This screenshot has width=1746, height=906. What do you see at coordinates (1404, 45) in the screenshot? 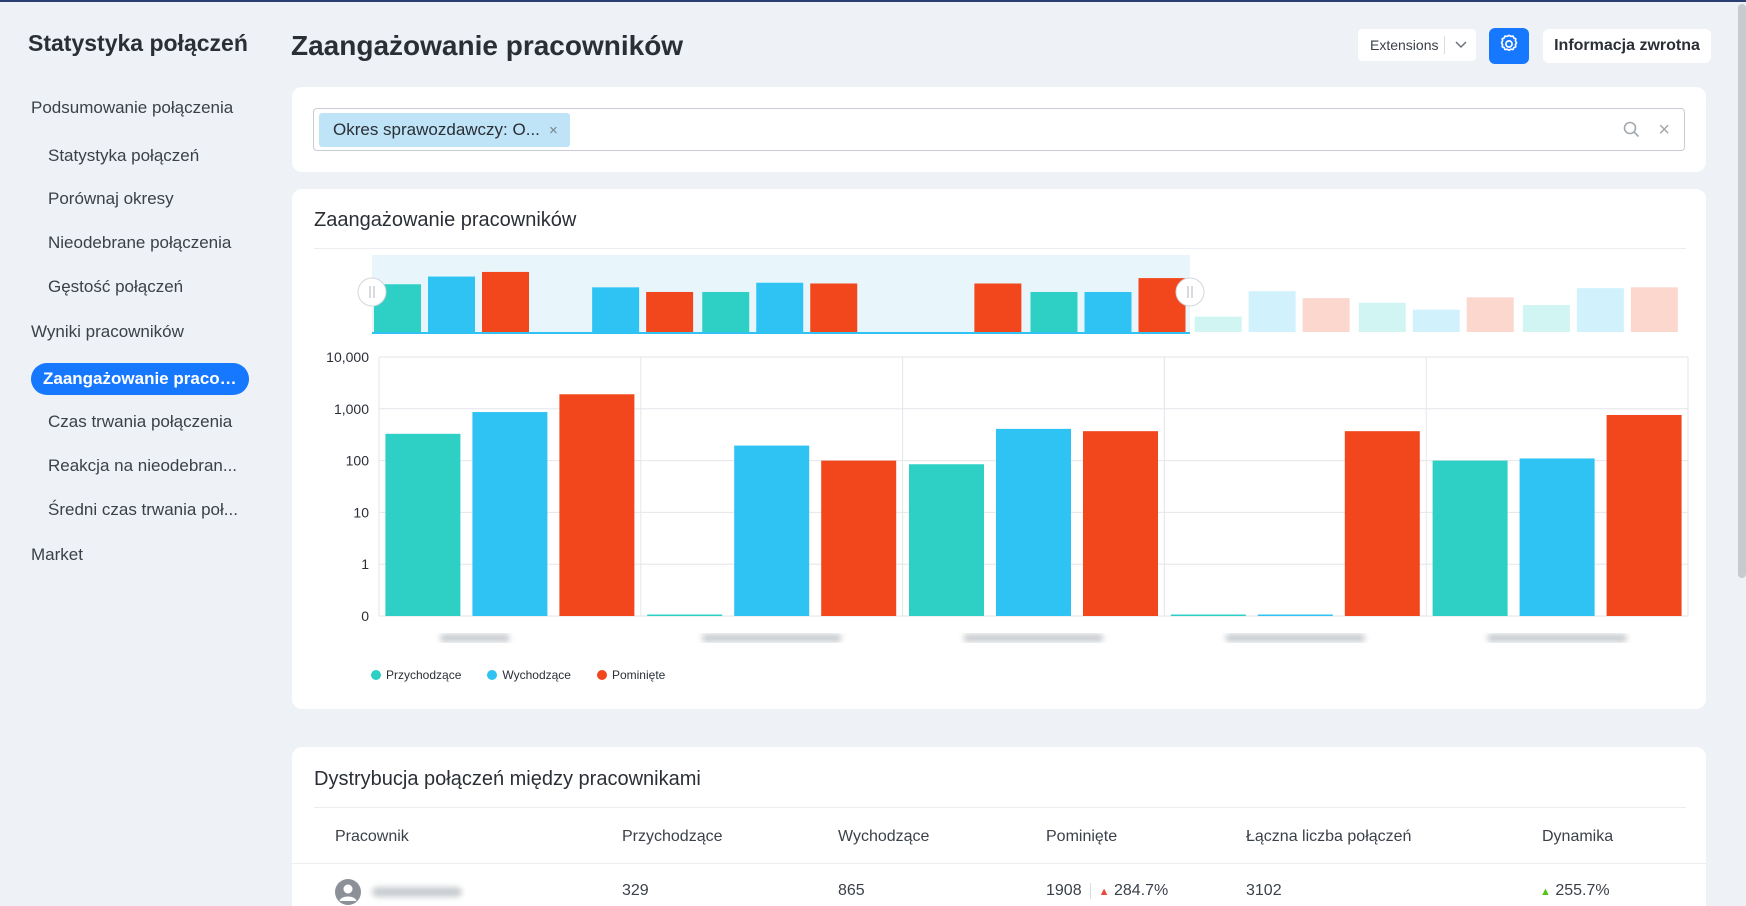
I see `extensions-select-label: Extensions` at bounding box center [1404, 45].